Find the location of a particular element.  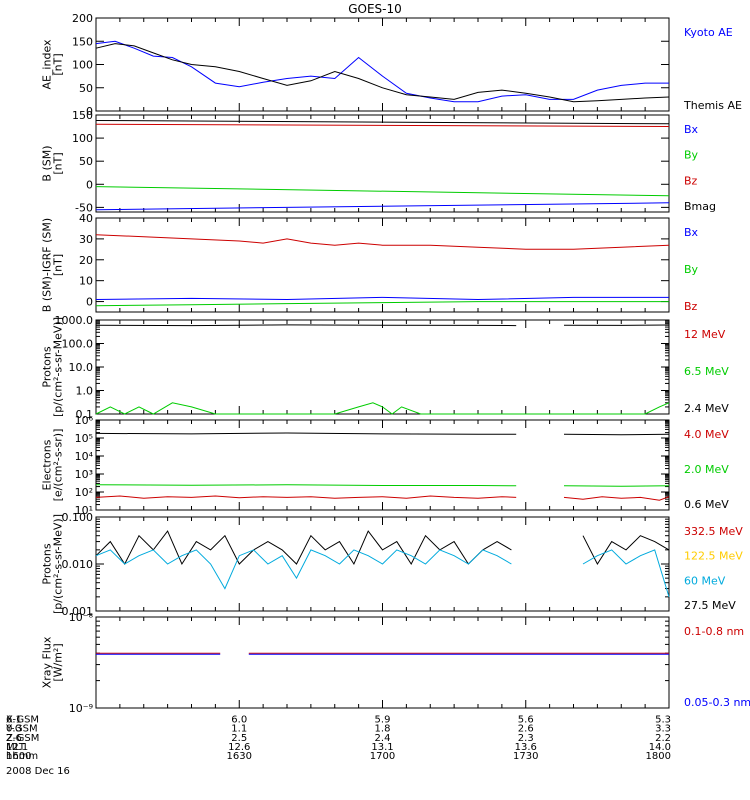

x-table-row-label: hhmm is located at coordinates (22, 756).